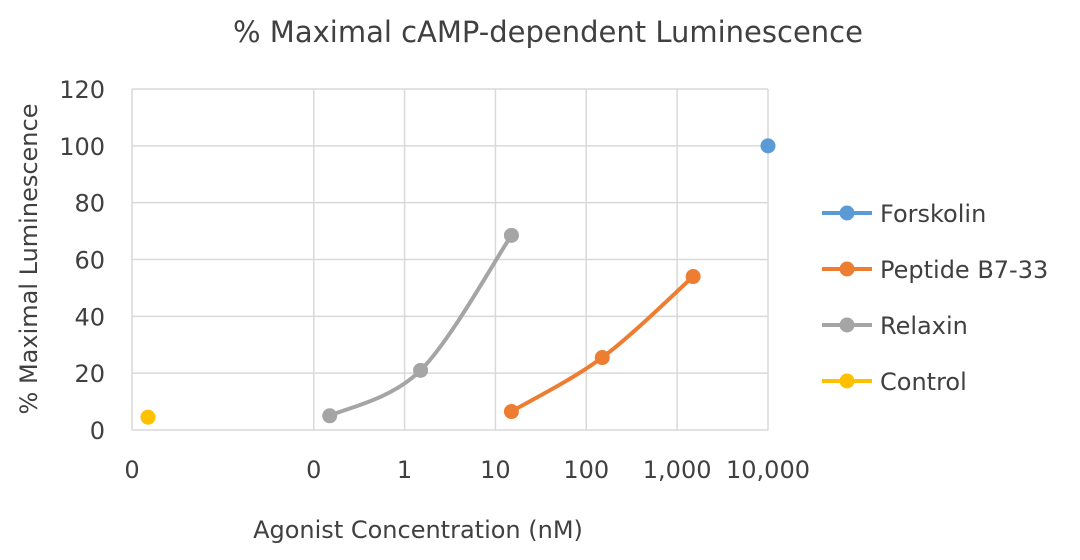 The height and width of the screenshot is (560, 1080). I want to click on y-axis-label: % Maximal Luminescence, so click(29, 259).